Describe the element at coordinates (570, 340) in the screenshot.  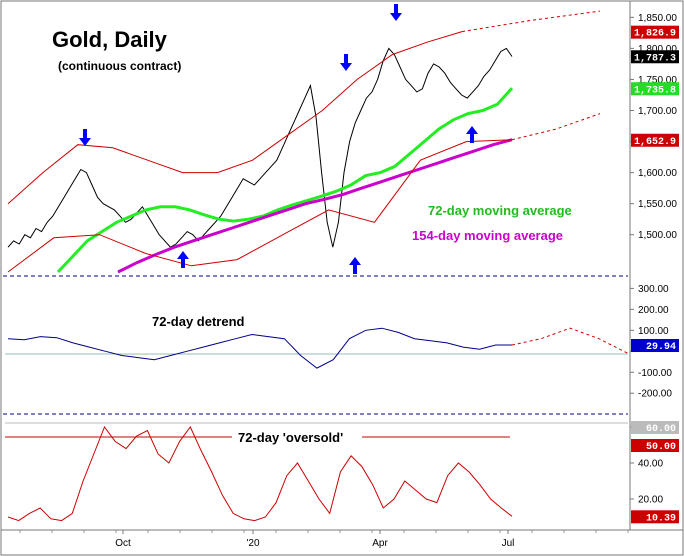
I see `detrend-series-projection` at that location.